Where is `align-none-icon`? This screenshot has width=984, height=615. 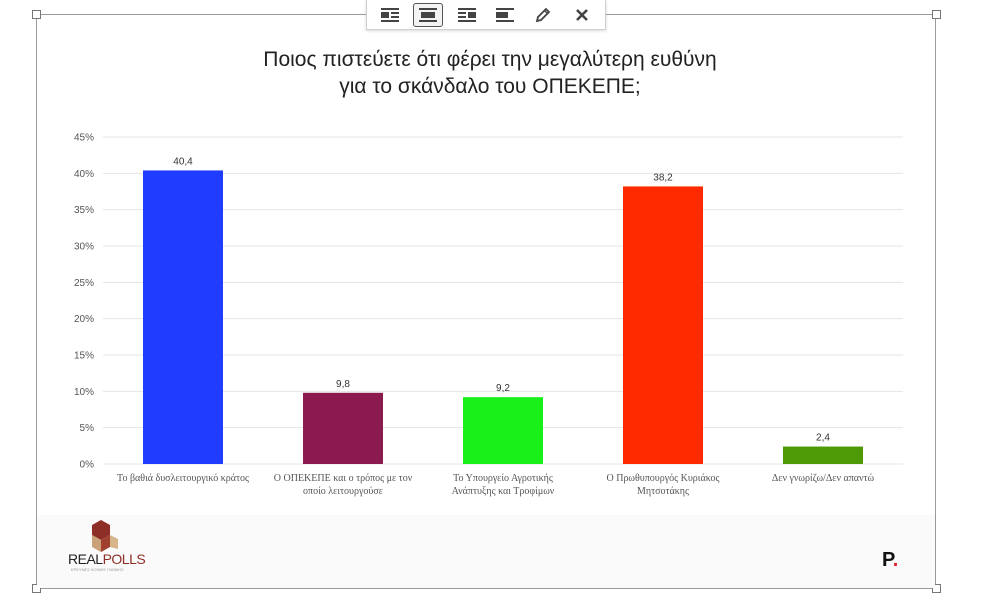 align-none-icon is located at coordinates (505, 14).